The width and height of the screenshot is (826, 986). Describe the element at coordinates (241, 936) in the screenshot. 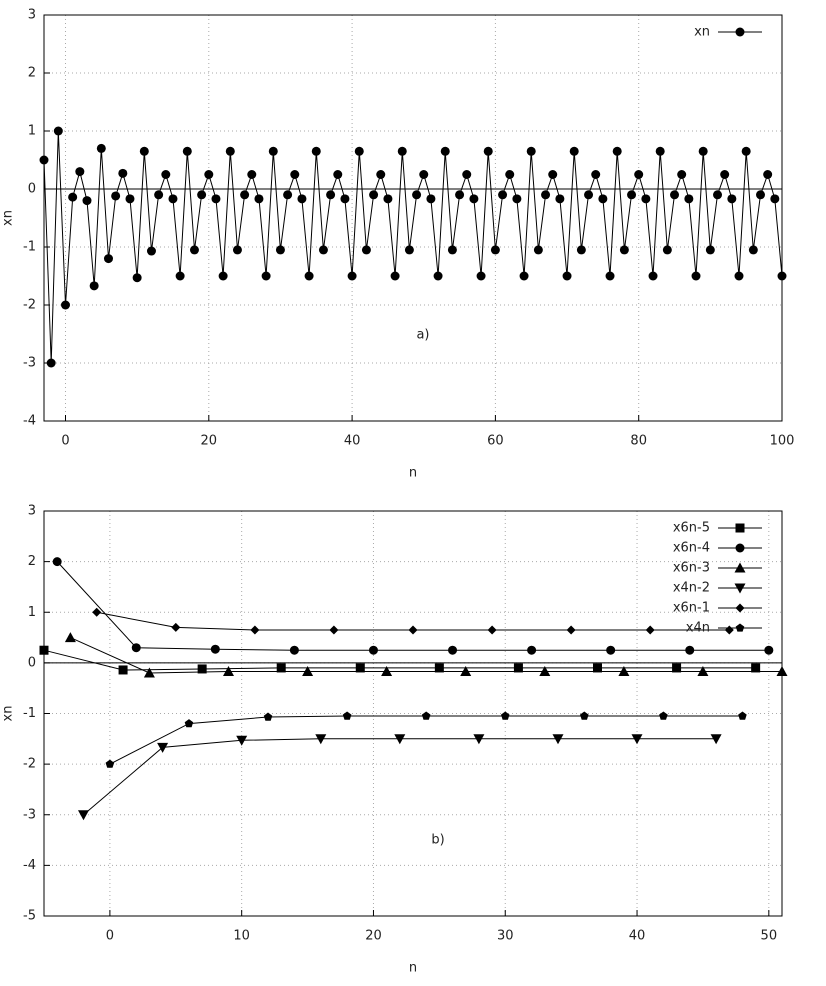

I see `x-tick-label: 10` at that location.